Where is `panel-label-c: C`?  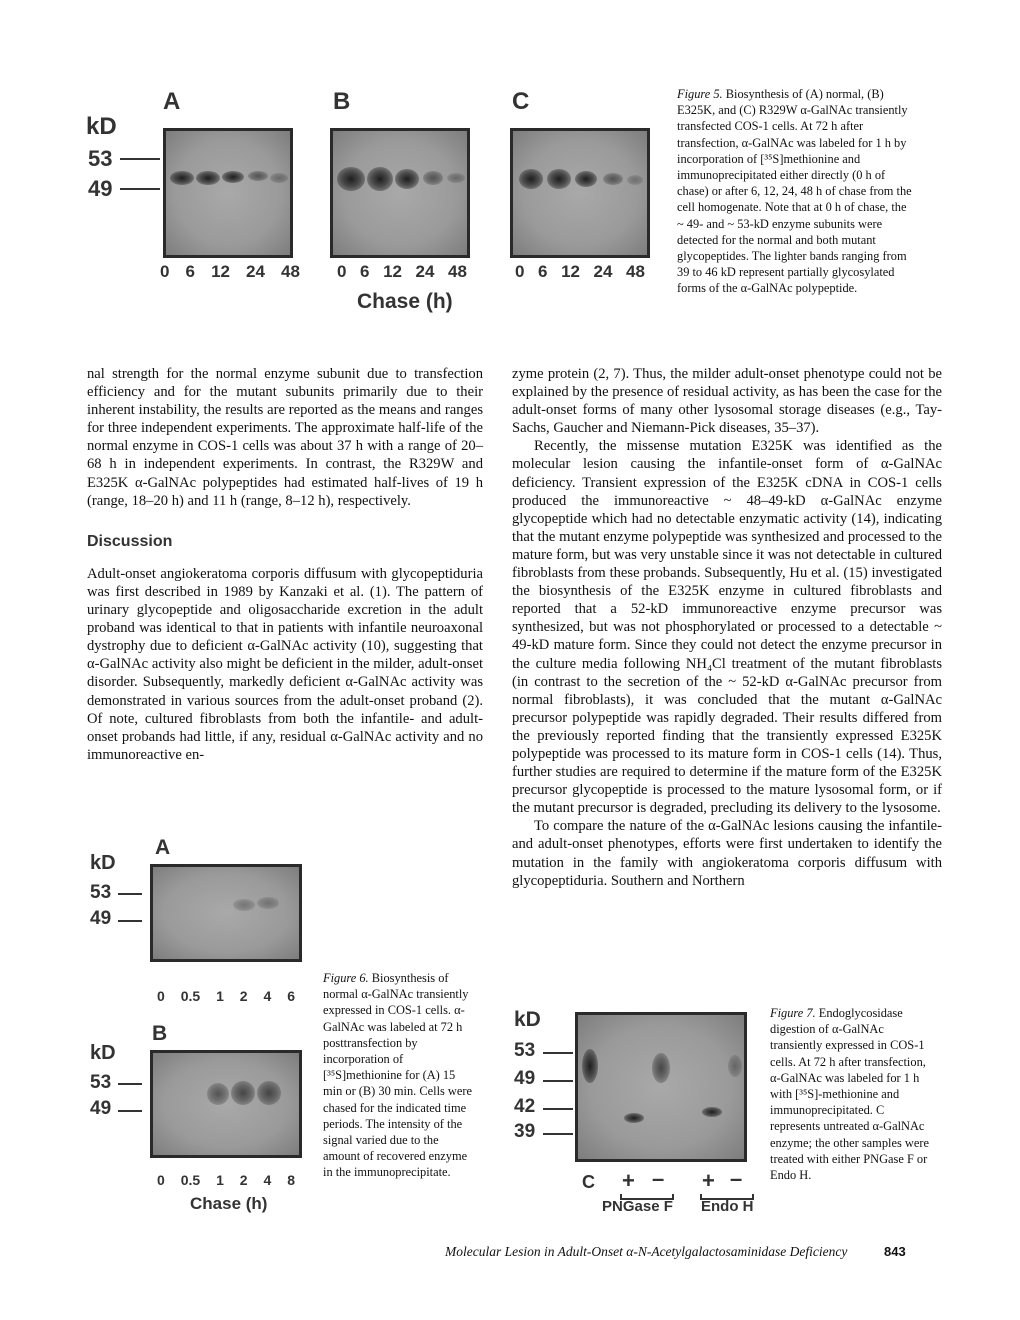 panel-label-c: C is located at coordinates (521, 101).